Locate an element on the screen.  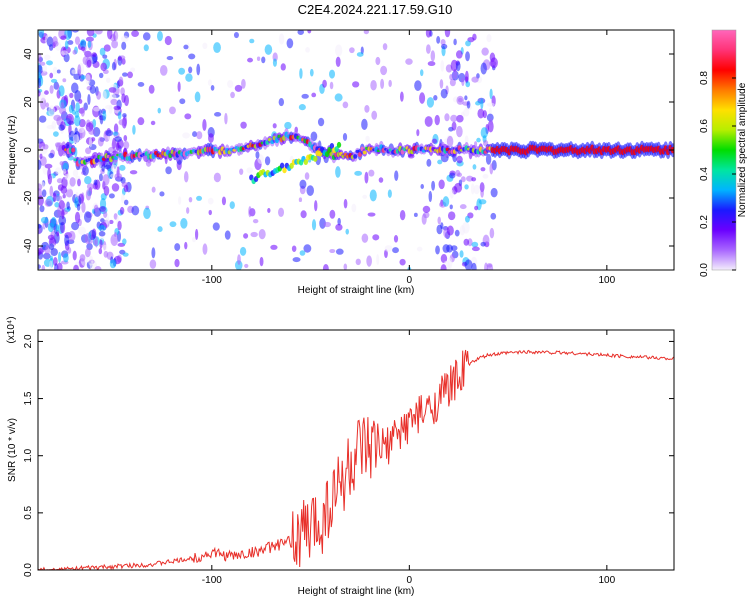
spectrogram-y-tick-label: 0 is located at coordinates (28, 150).